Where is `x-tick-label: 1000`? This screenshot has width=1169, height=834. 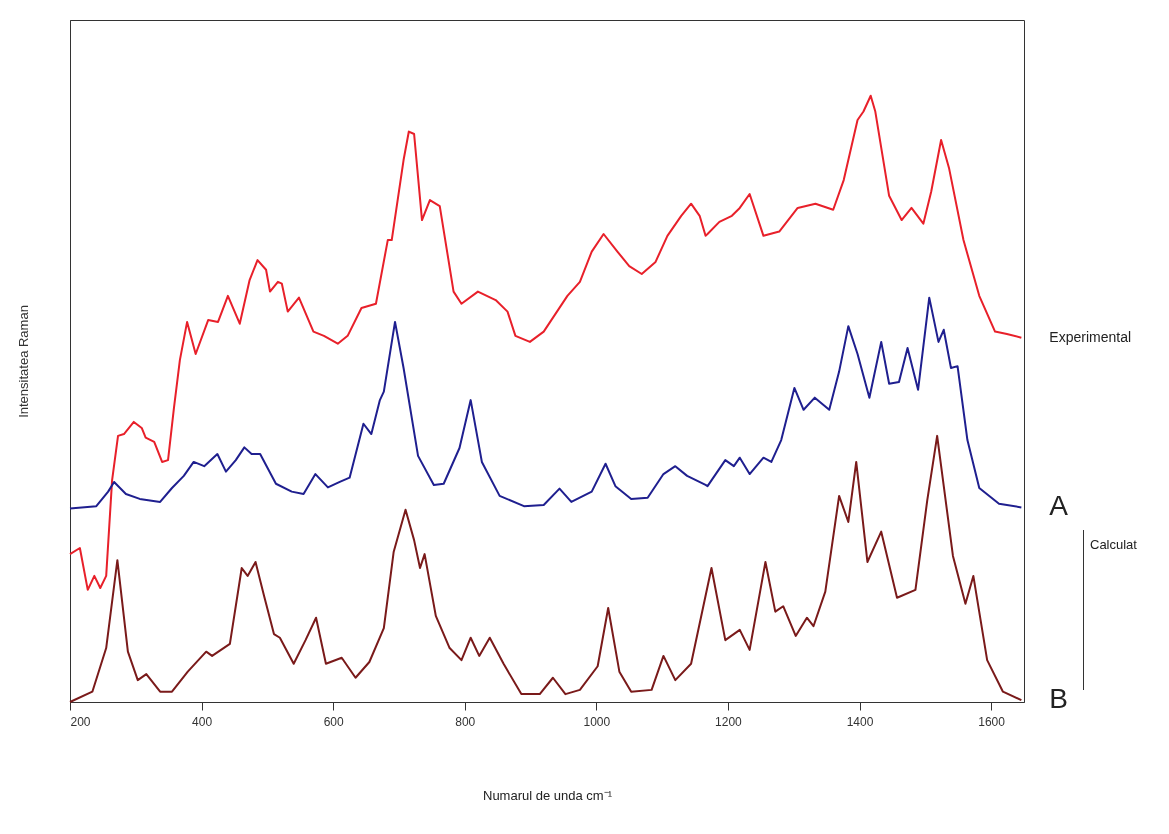 x-tick-label: 1000 is located at coordinates (597, 721).